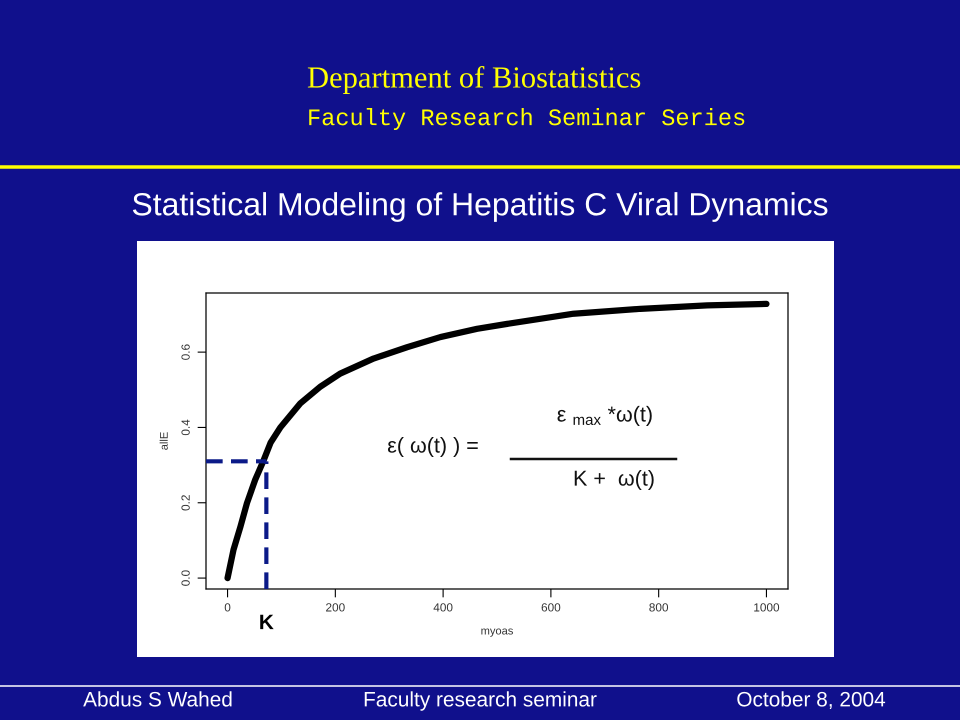 This screenshot has width=960, height=720. I want to click on annotation: ε $_{max}$ *ω(t), so click(605, 416).